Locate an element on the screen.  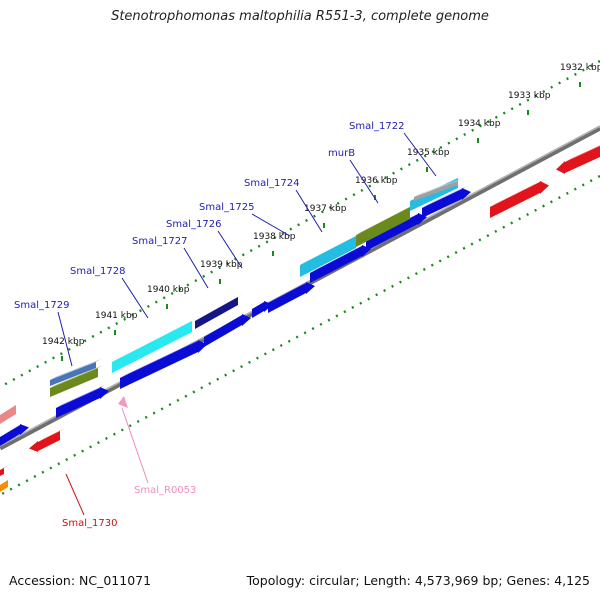
gene-block-edge-orange is located at coordinates (6, 484).